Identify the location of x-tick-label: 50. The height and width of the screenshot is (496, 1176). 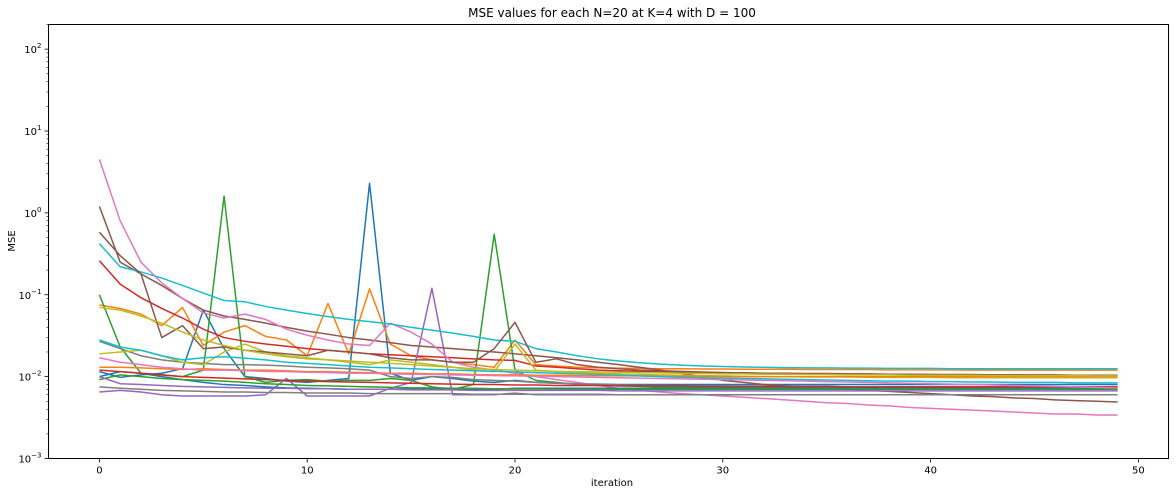
(1138, 471).